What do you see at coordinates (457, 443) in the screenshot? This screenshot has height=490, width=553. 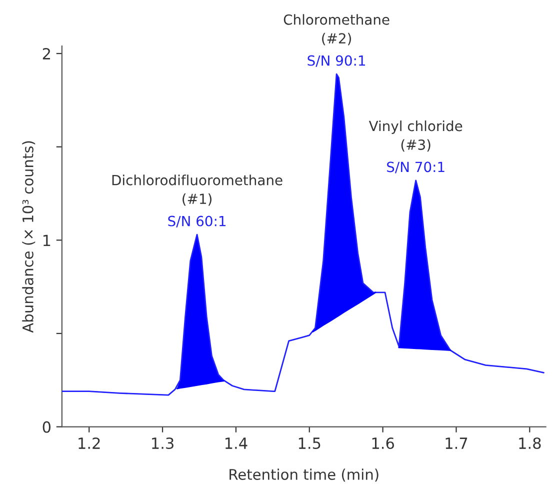 I see `x-tick-label: 1.7` at bounding box center [457, 443].